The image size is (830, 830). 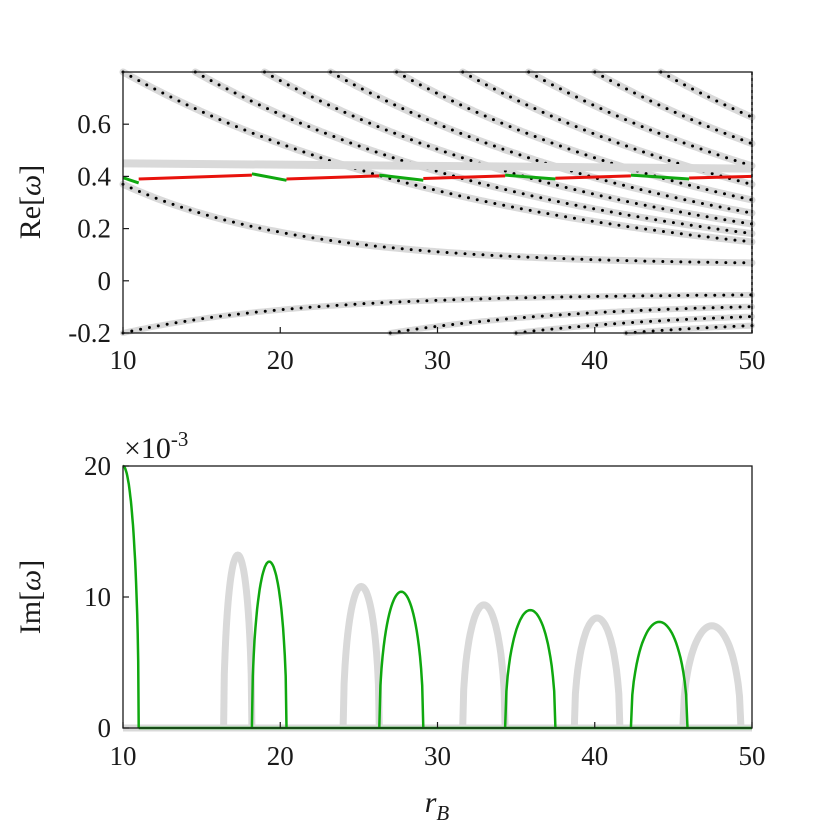 I want to click on bottom-xlabel: rB, so click(x=437, y=805).